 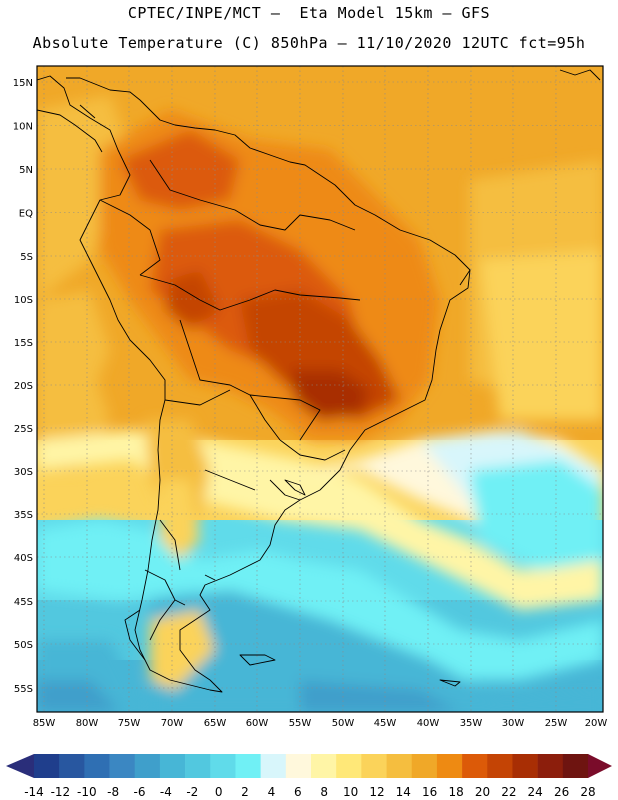 I want to click on lon-label: 75W, so click(x=129, y=723).